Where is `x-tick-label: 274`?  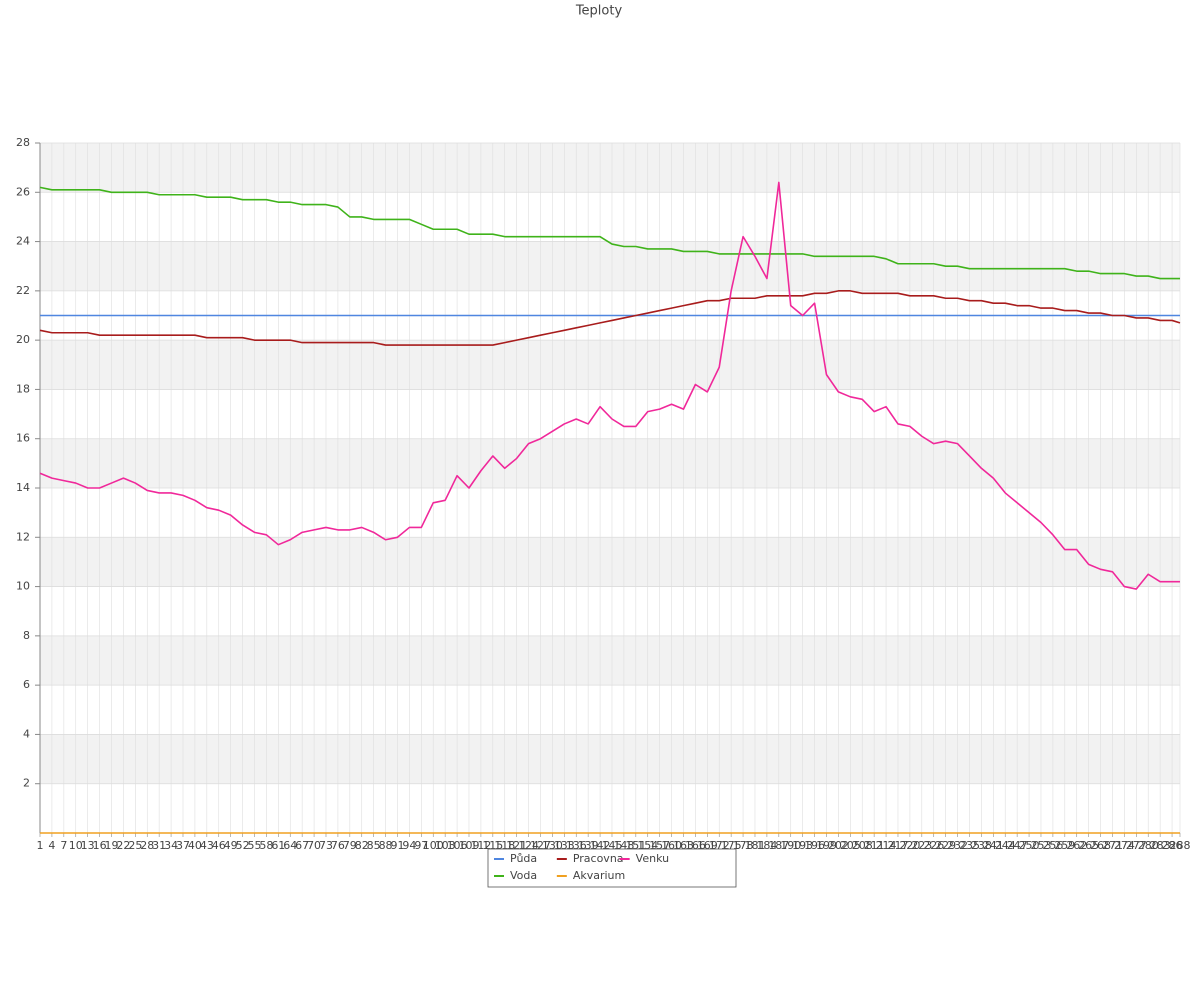
x-tick-label: 274 is located at coordinates (1124, 845).